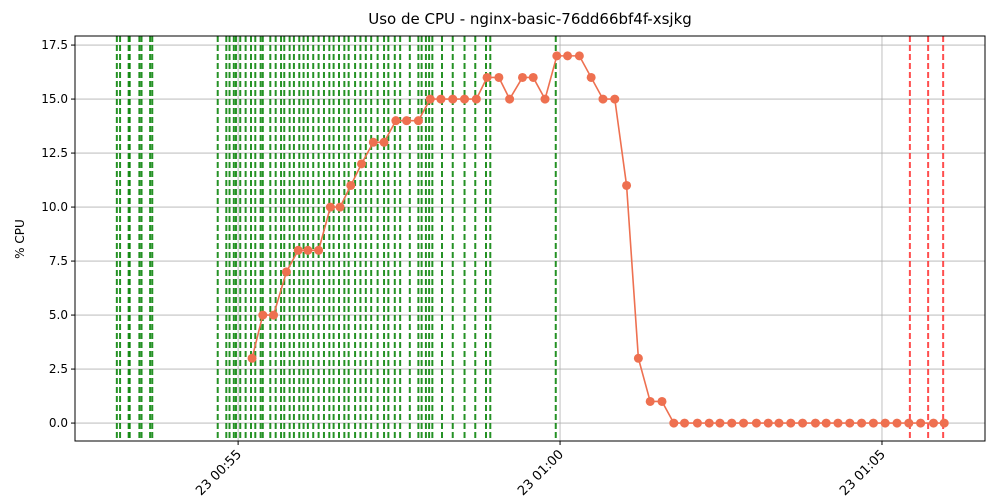 This screenshot has width=1000, height=500. Describe the element at coordinates (20, 239) in the screenshot. I see `y-axis-label: % CPU` at that location.